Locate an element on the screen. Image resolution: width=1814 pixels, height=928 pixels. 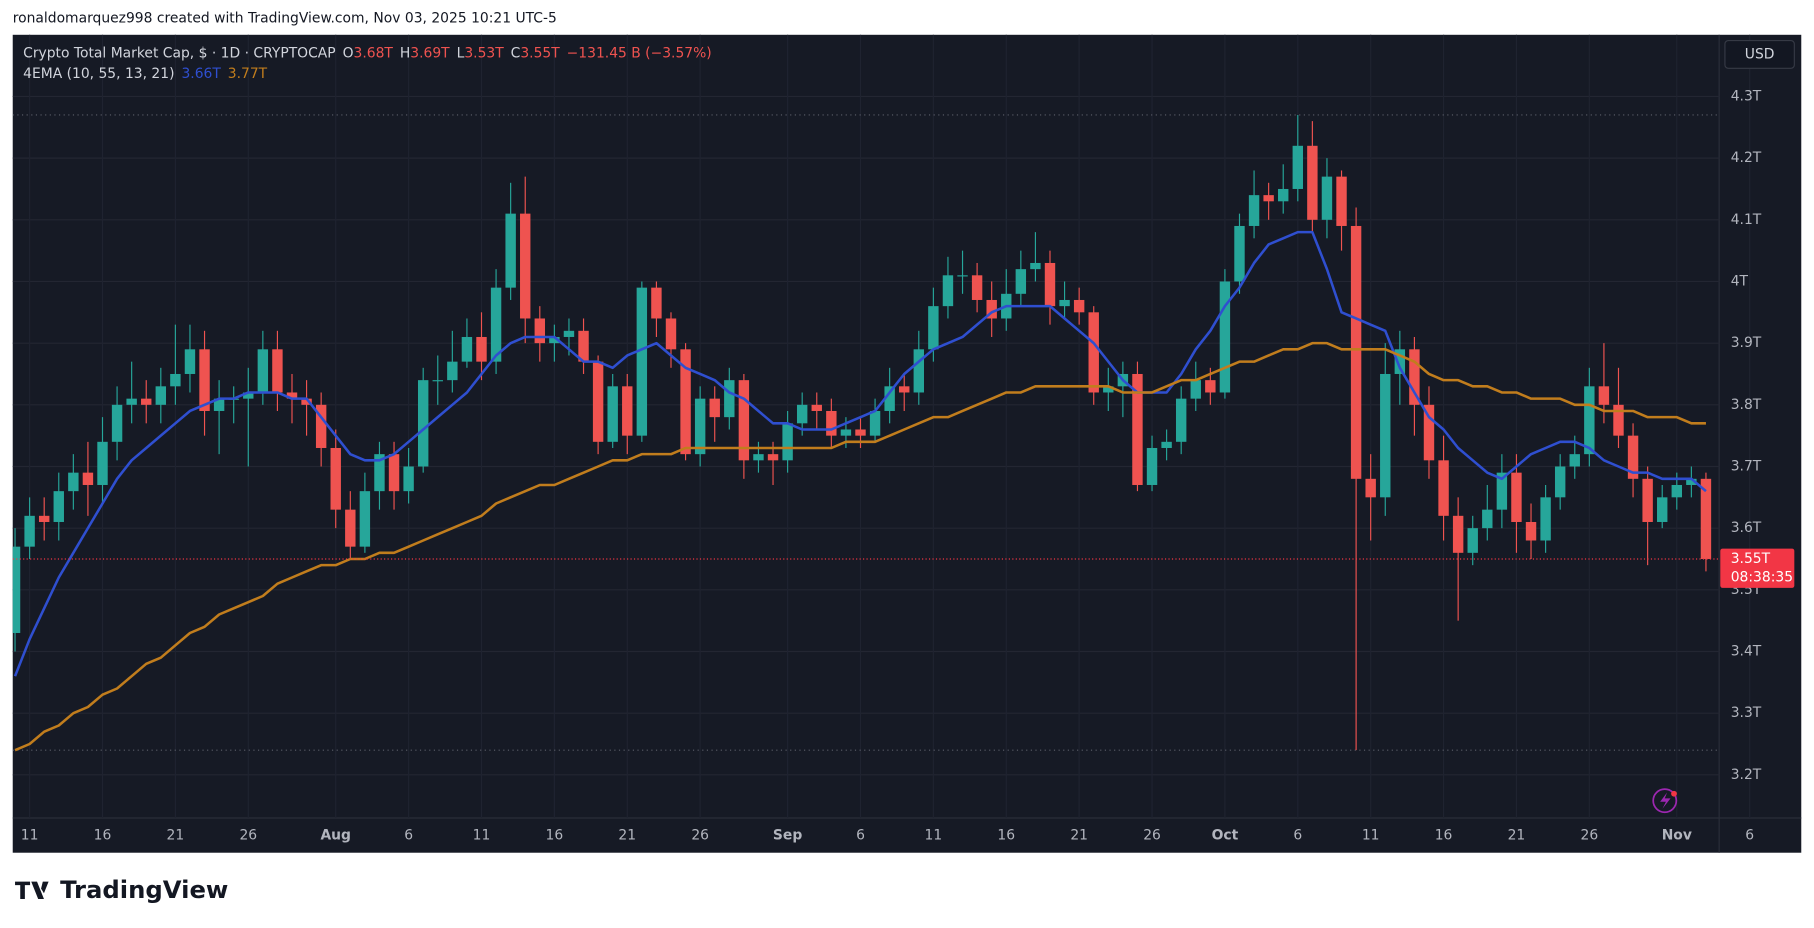
x-tick-label: Sep is located at coordinates (787, 835).